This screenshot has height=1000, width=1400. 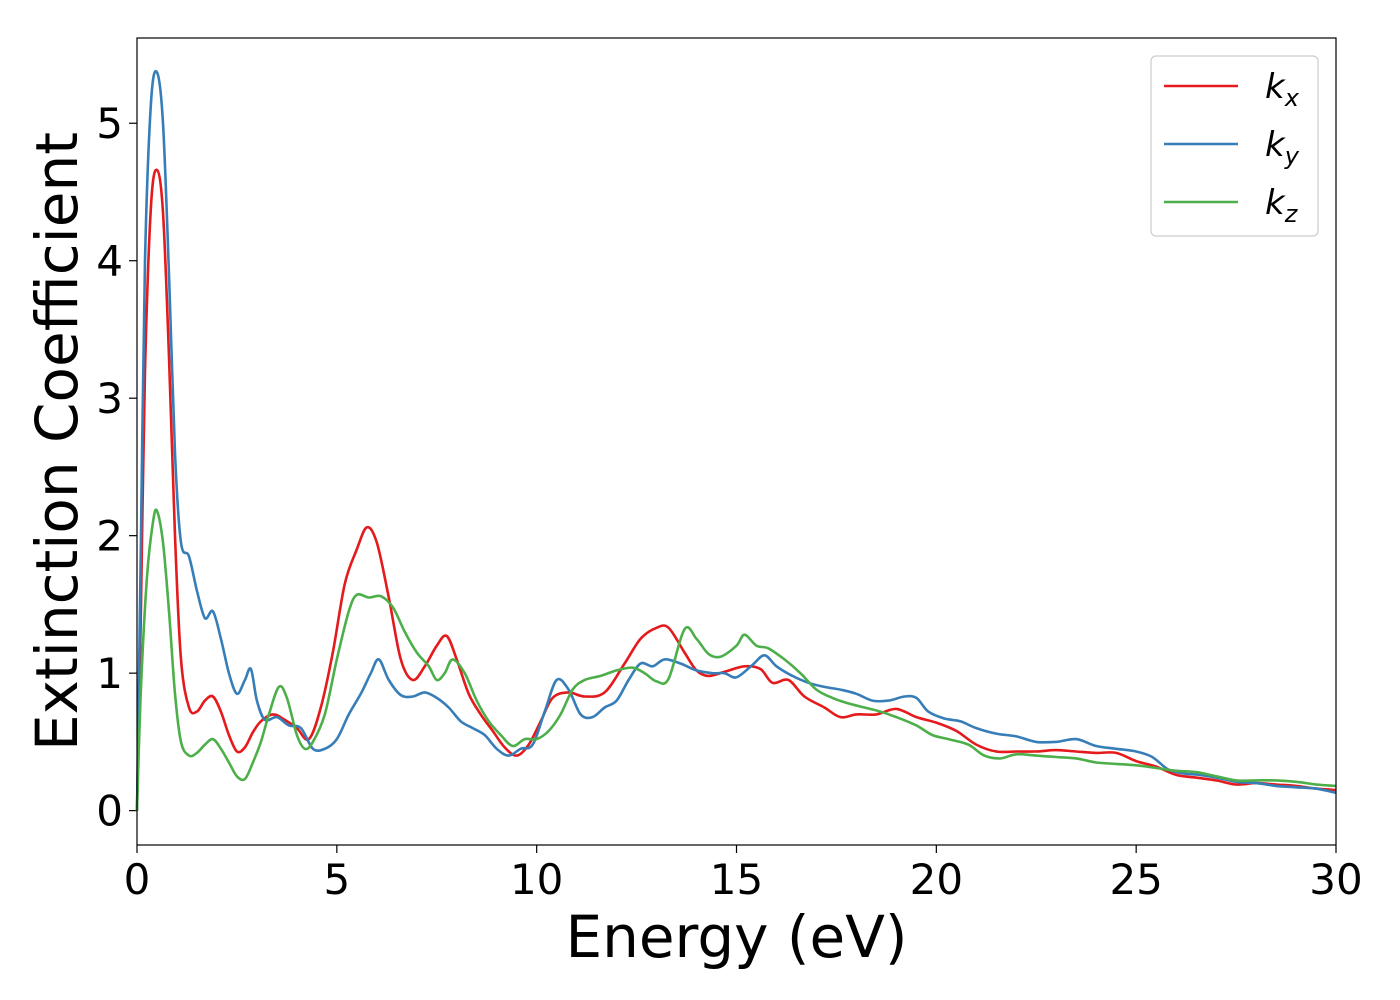 What do you see at coordinates (936, 879) in the screenshot?
I see `x-tick-label: 20` at bounding box center [936, 879].